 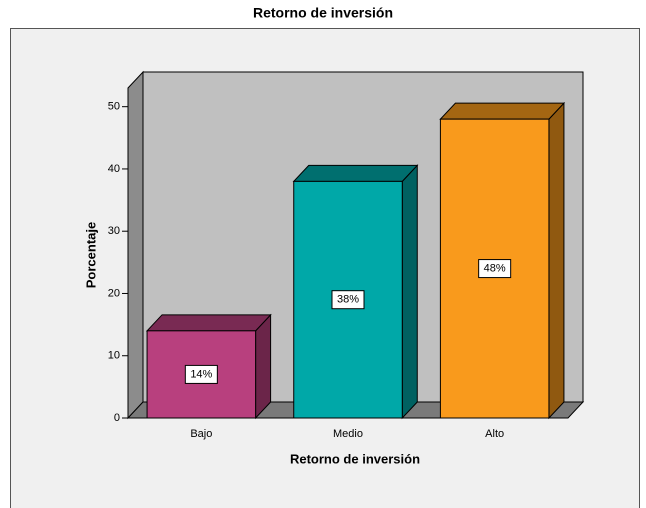 What do you see at coordinates (114, 231) in the screenshot?
I see `y-tick-label: 30` at bounding box center [114, 231].